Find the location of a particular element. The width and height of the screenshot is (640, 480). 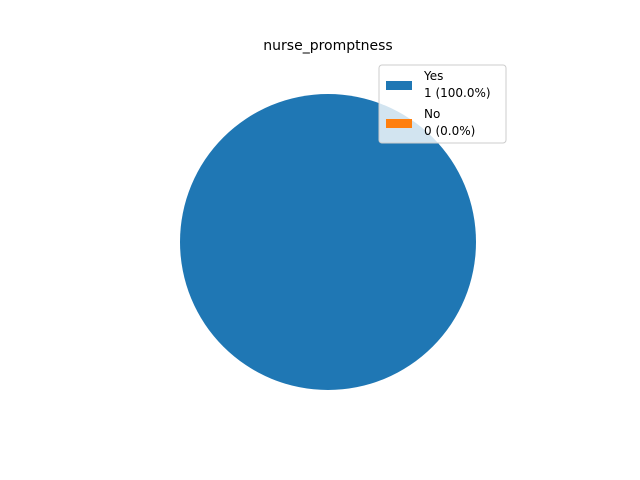

legend-swatch-no is located at coordinates (399, 123).